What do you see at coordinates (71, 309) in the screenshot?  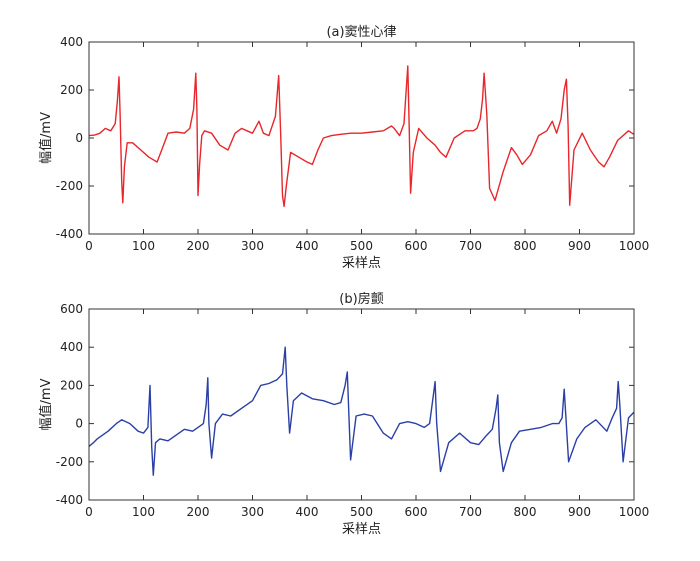 I see `y-tick-label: 600` at bounding box center [71, 309].